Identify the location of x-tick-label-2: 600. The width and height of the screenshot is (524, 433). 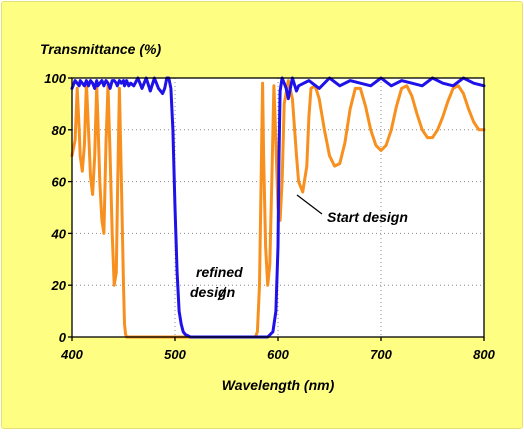
(278, 354).